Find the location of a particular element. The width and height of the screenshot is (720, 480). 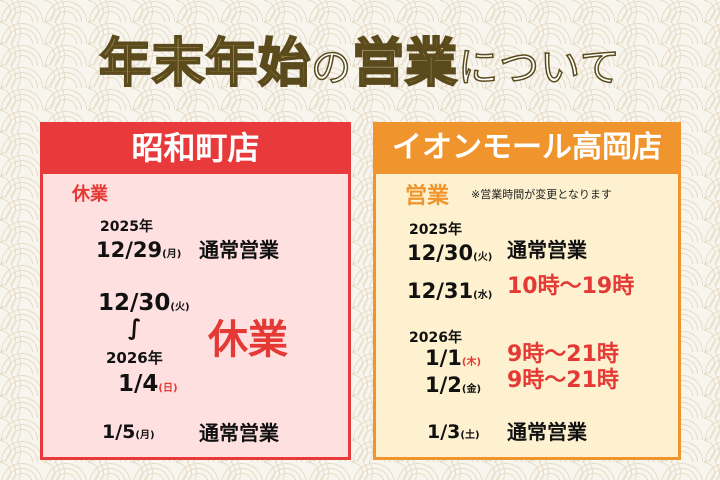

store-name: イオンモール高岡店 is located at coordinates (527, 148).